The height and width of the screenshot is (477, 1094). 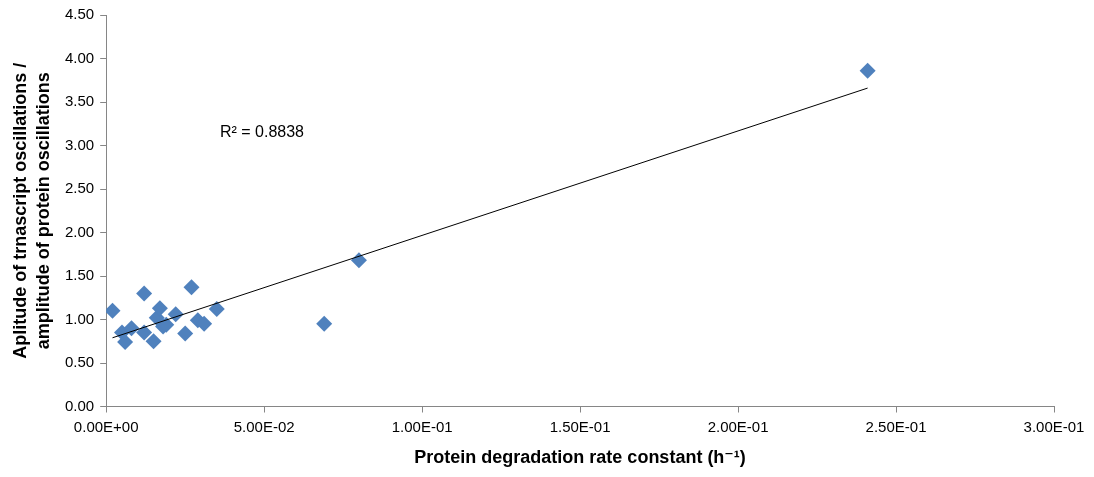 What do you see at coordinates (79, 14) in the screenshot?
I see `y-tick-label: 4.50` at bounding box center [79, 14].